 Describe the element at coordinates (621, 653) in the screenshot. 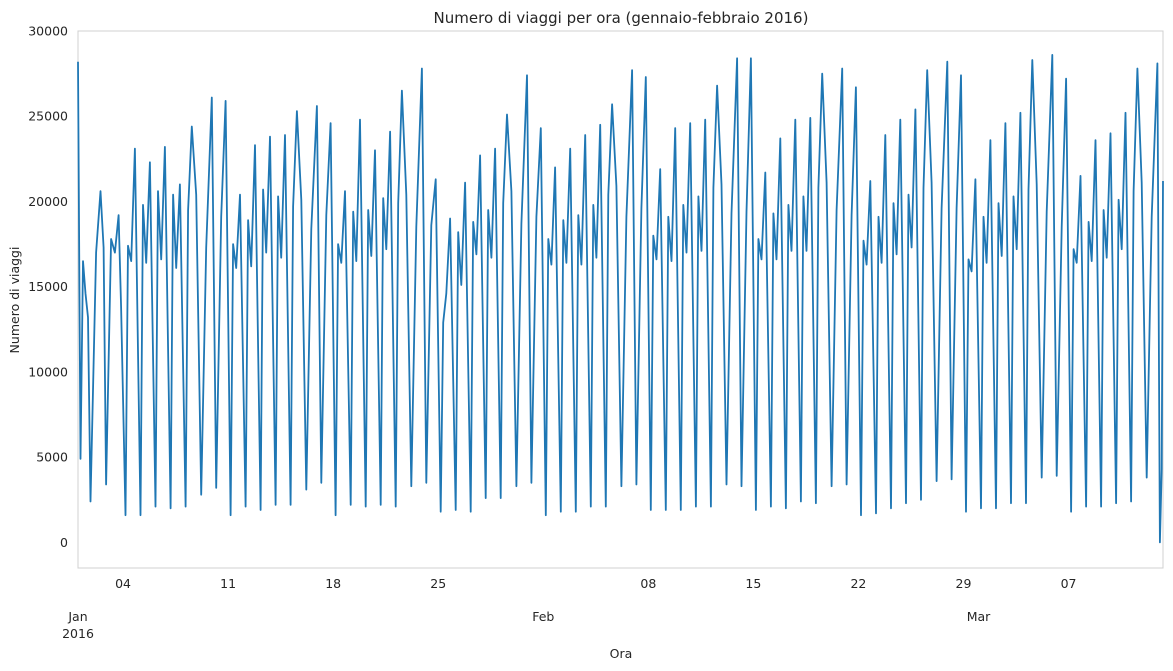

I see `x-axis-label: Ora` at that location.